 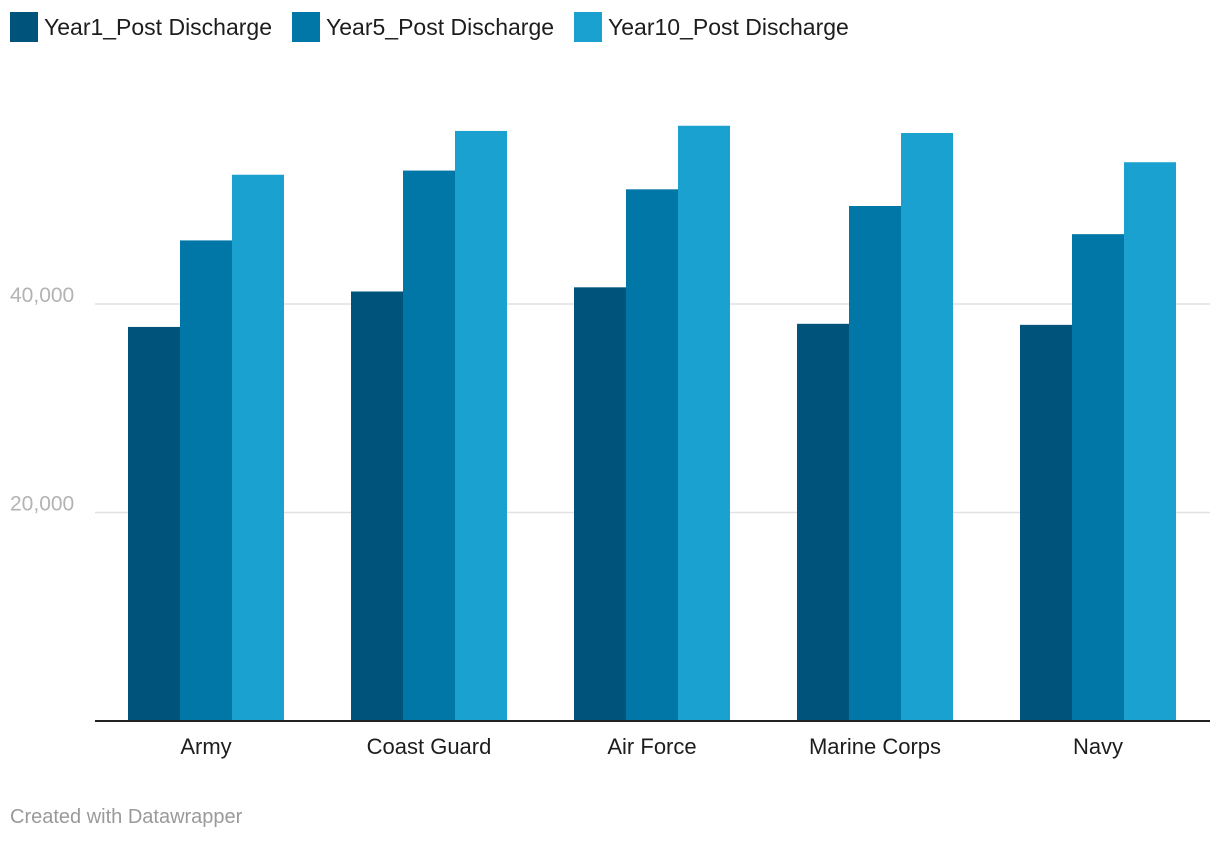 I want to click on legend-label: Year5_Post Discharge, so click(x=440, y=26).